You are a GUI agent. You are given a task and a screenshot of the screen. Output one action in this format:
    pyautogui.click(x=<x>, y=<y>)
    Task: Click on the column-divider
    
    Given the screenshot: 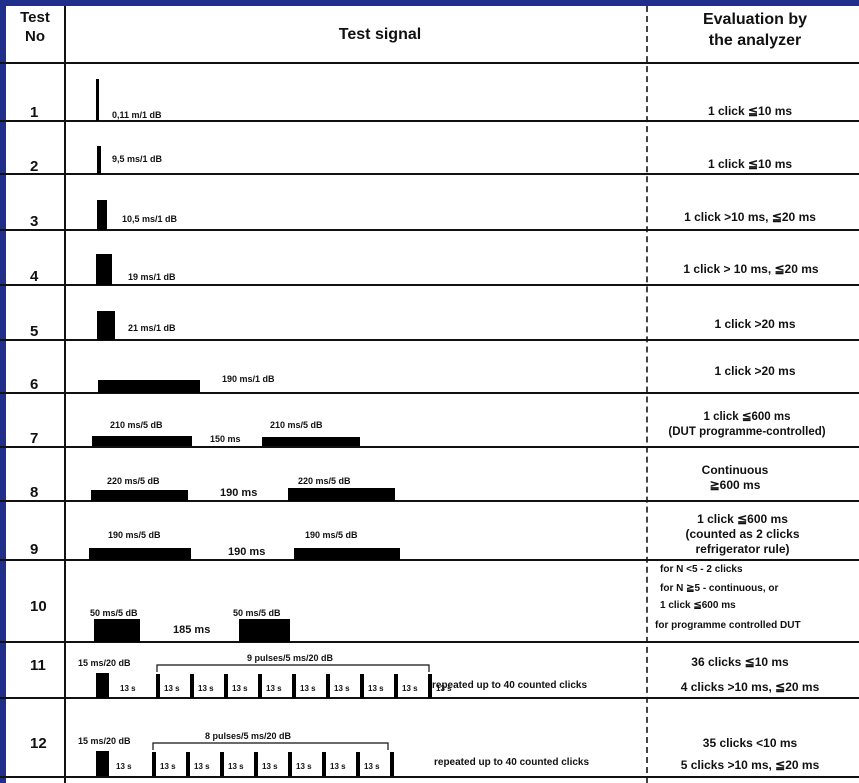 What is the action you would take?
    pyautogui.click(x=65, y=394)
    